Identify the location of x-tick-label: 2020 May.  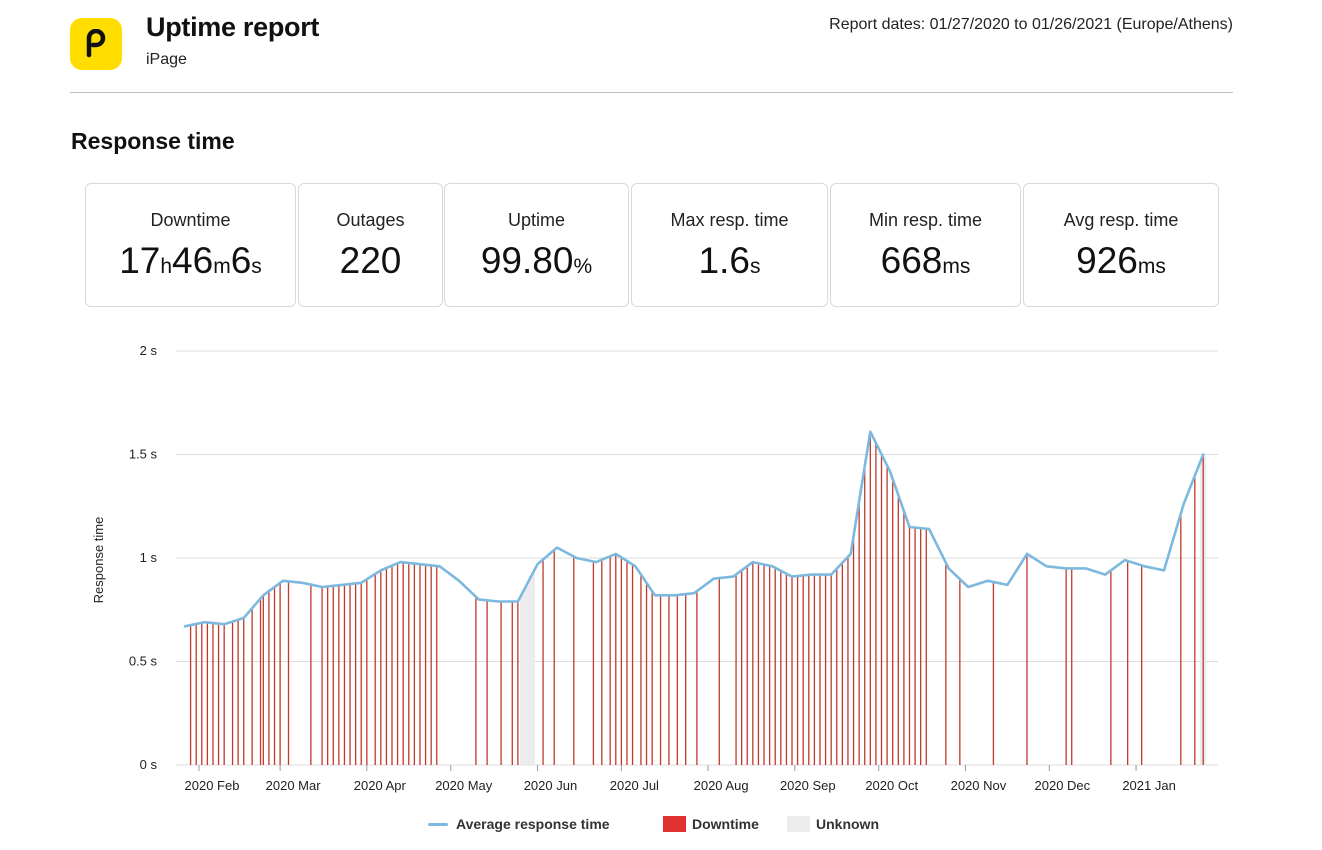
(464, 785).